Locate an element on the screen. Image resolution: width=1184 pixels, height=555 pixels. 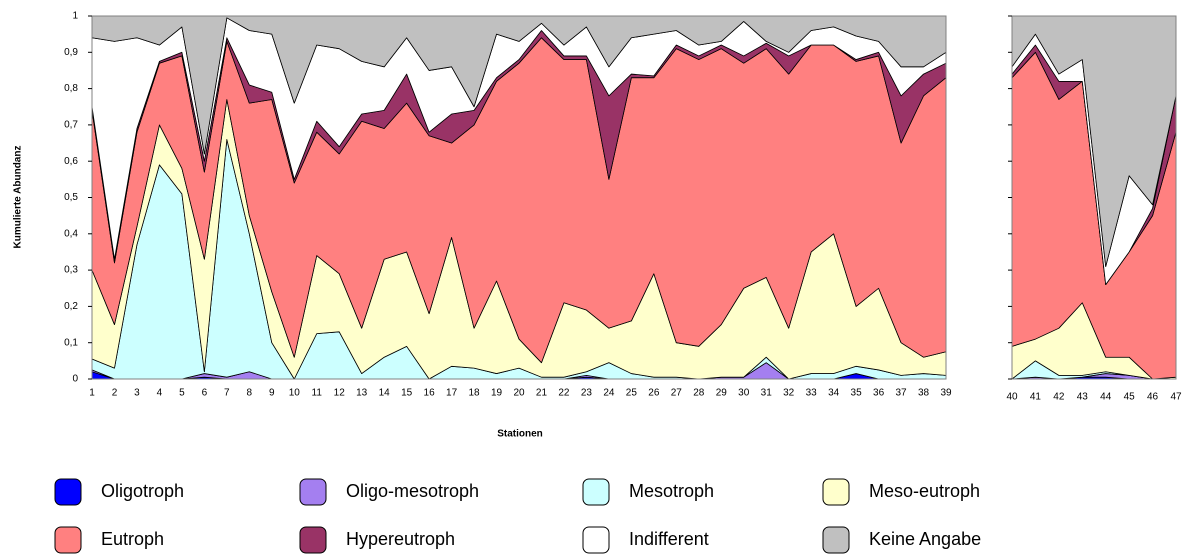
x-tick-label: 16 is located at coordinates (430, 393).